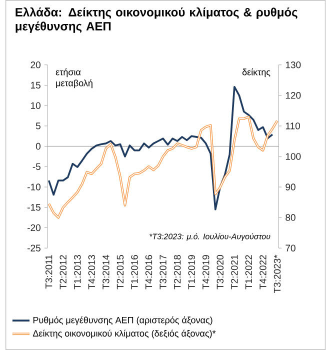 Image resolution: width=326 pixels, height=350 pixels. I want to click on y-tick-label: 5, so click(38, 126).